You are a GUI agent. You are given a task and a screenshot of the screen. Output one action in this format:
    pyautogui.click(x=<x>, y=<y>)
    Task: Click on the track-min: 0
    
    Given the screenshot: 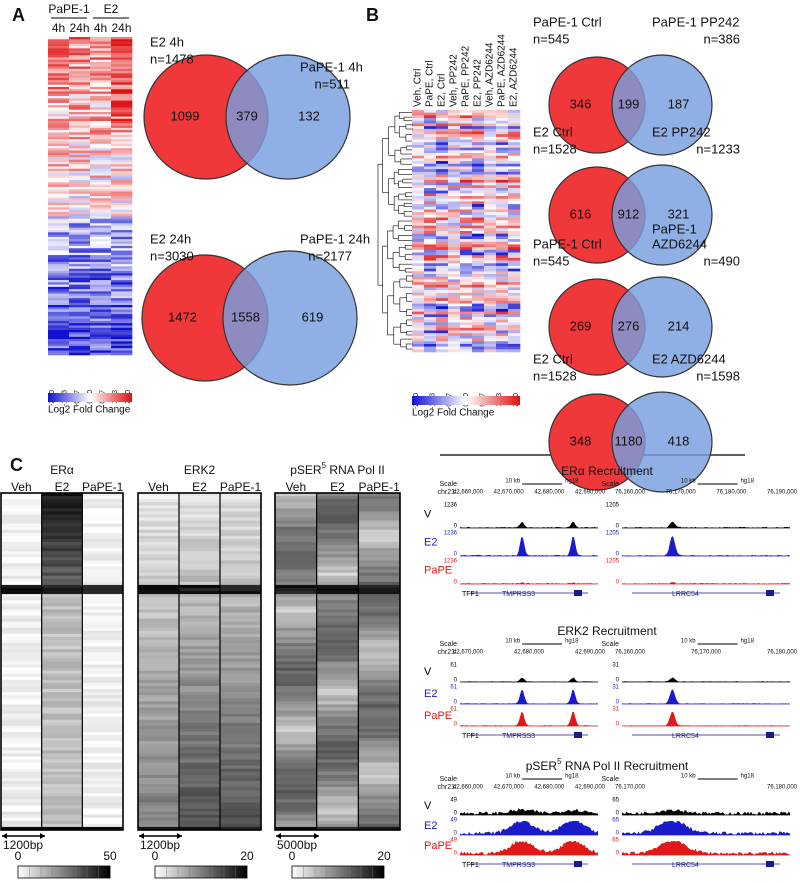 What is the action you would take?
    pyautogui.click(x=456, y=854)
    